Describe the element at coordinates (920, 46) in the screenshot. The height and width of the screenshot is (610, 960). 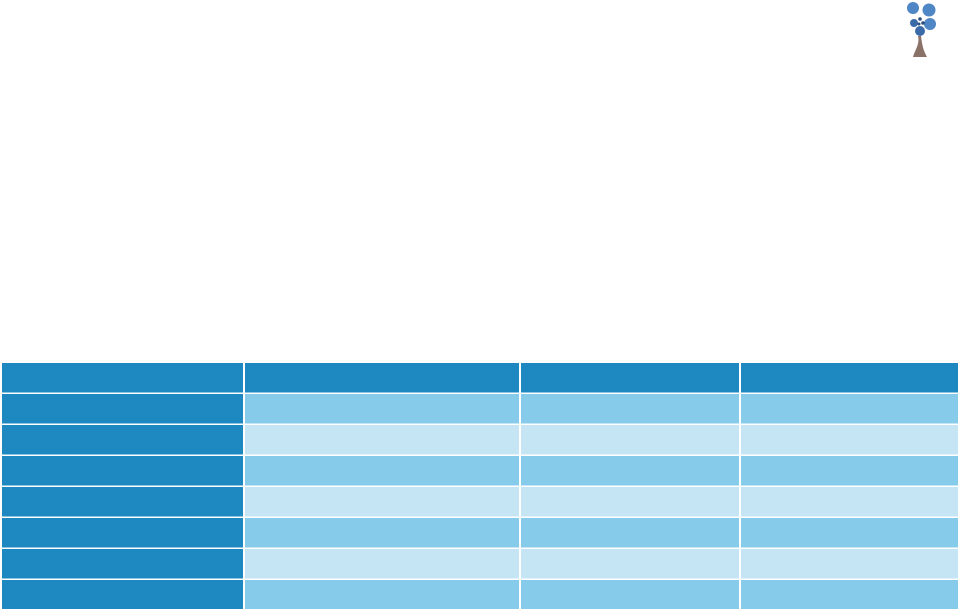
I see `logo-trunk` at that location.